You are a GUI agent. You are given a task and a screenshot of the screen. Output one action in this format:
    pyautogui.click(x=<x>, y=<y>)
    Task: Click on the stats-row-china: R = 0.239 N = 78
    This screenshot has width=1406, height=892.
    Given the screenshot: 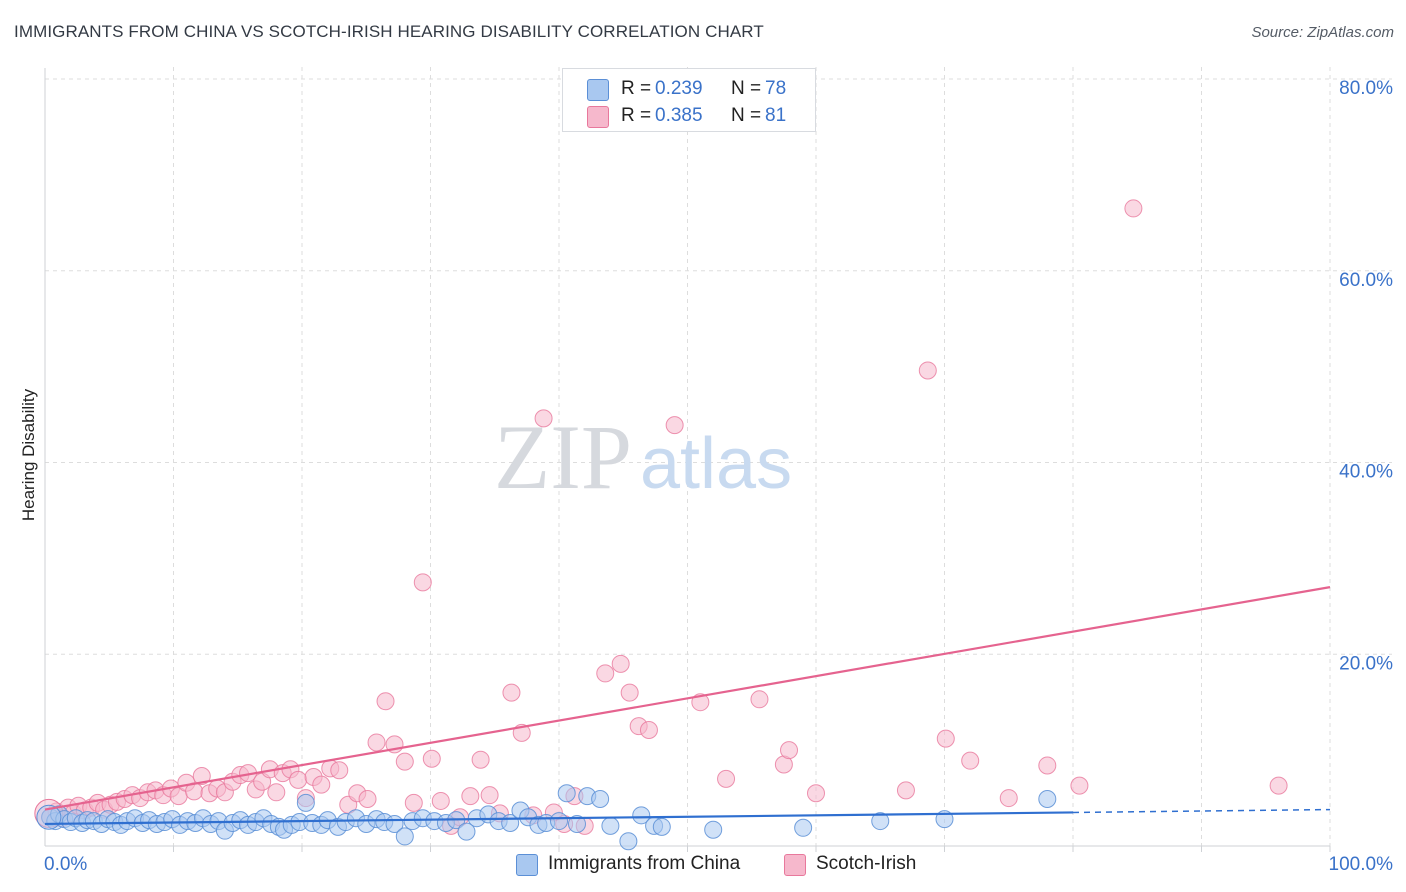 What is the action you would take?
    pyautogui.click(x=689, y=90)
    